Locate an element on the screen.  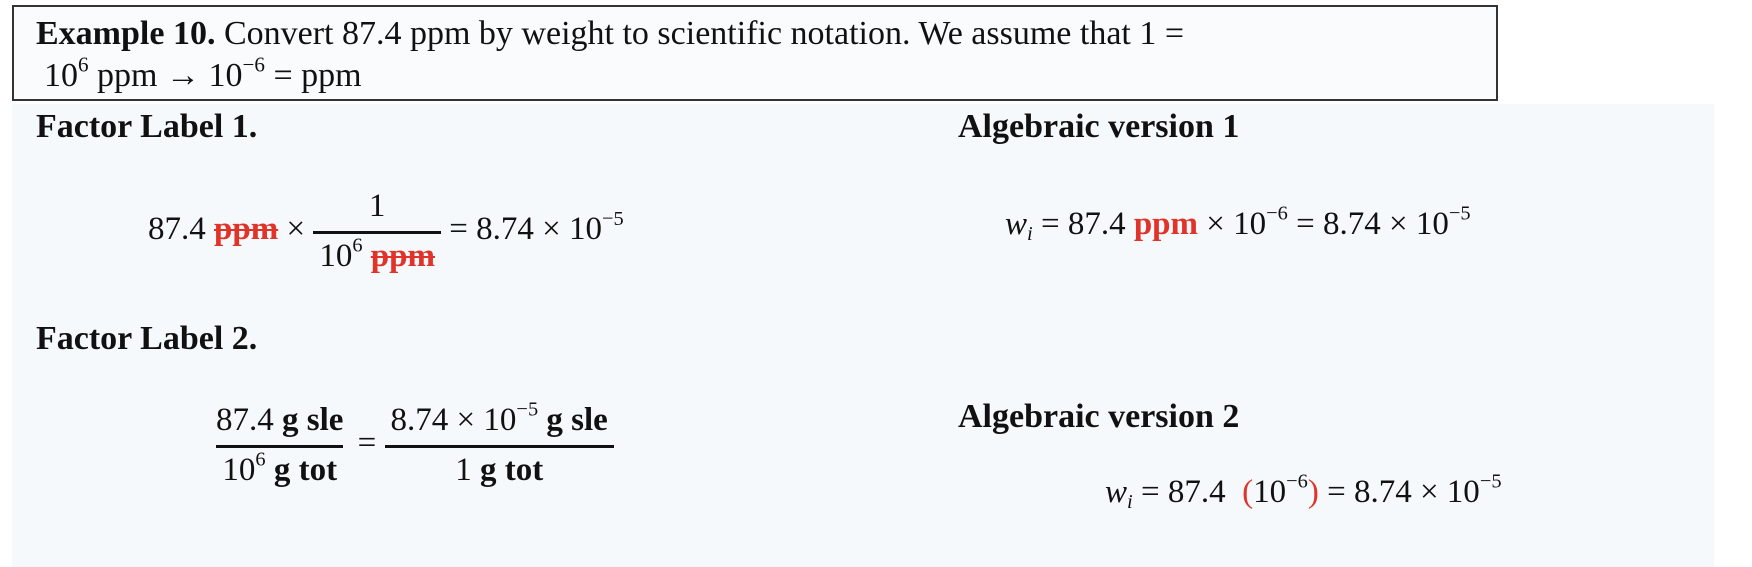
algebraic-1-heading: Algebraic version 1 is located at coordinates (1099, 126).